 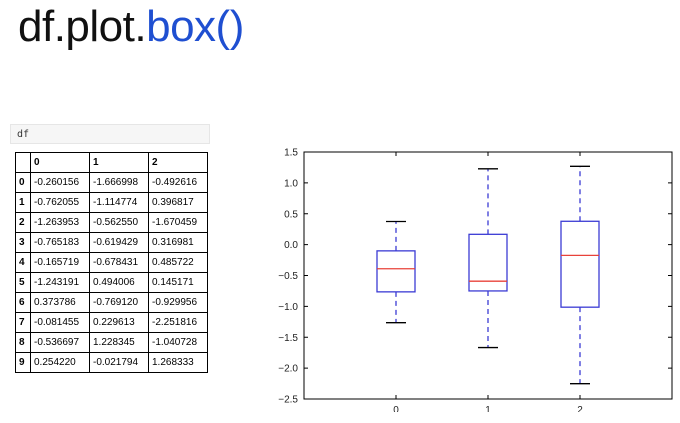 I want to click on code-cell-input: df, so click(x=110, y=134).